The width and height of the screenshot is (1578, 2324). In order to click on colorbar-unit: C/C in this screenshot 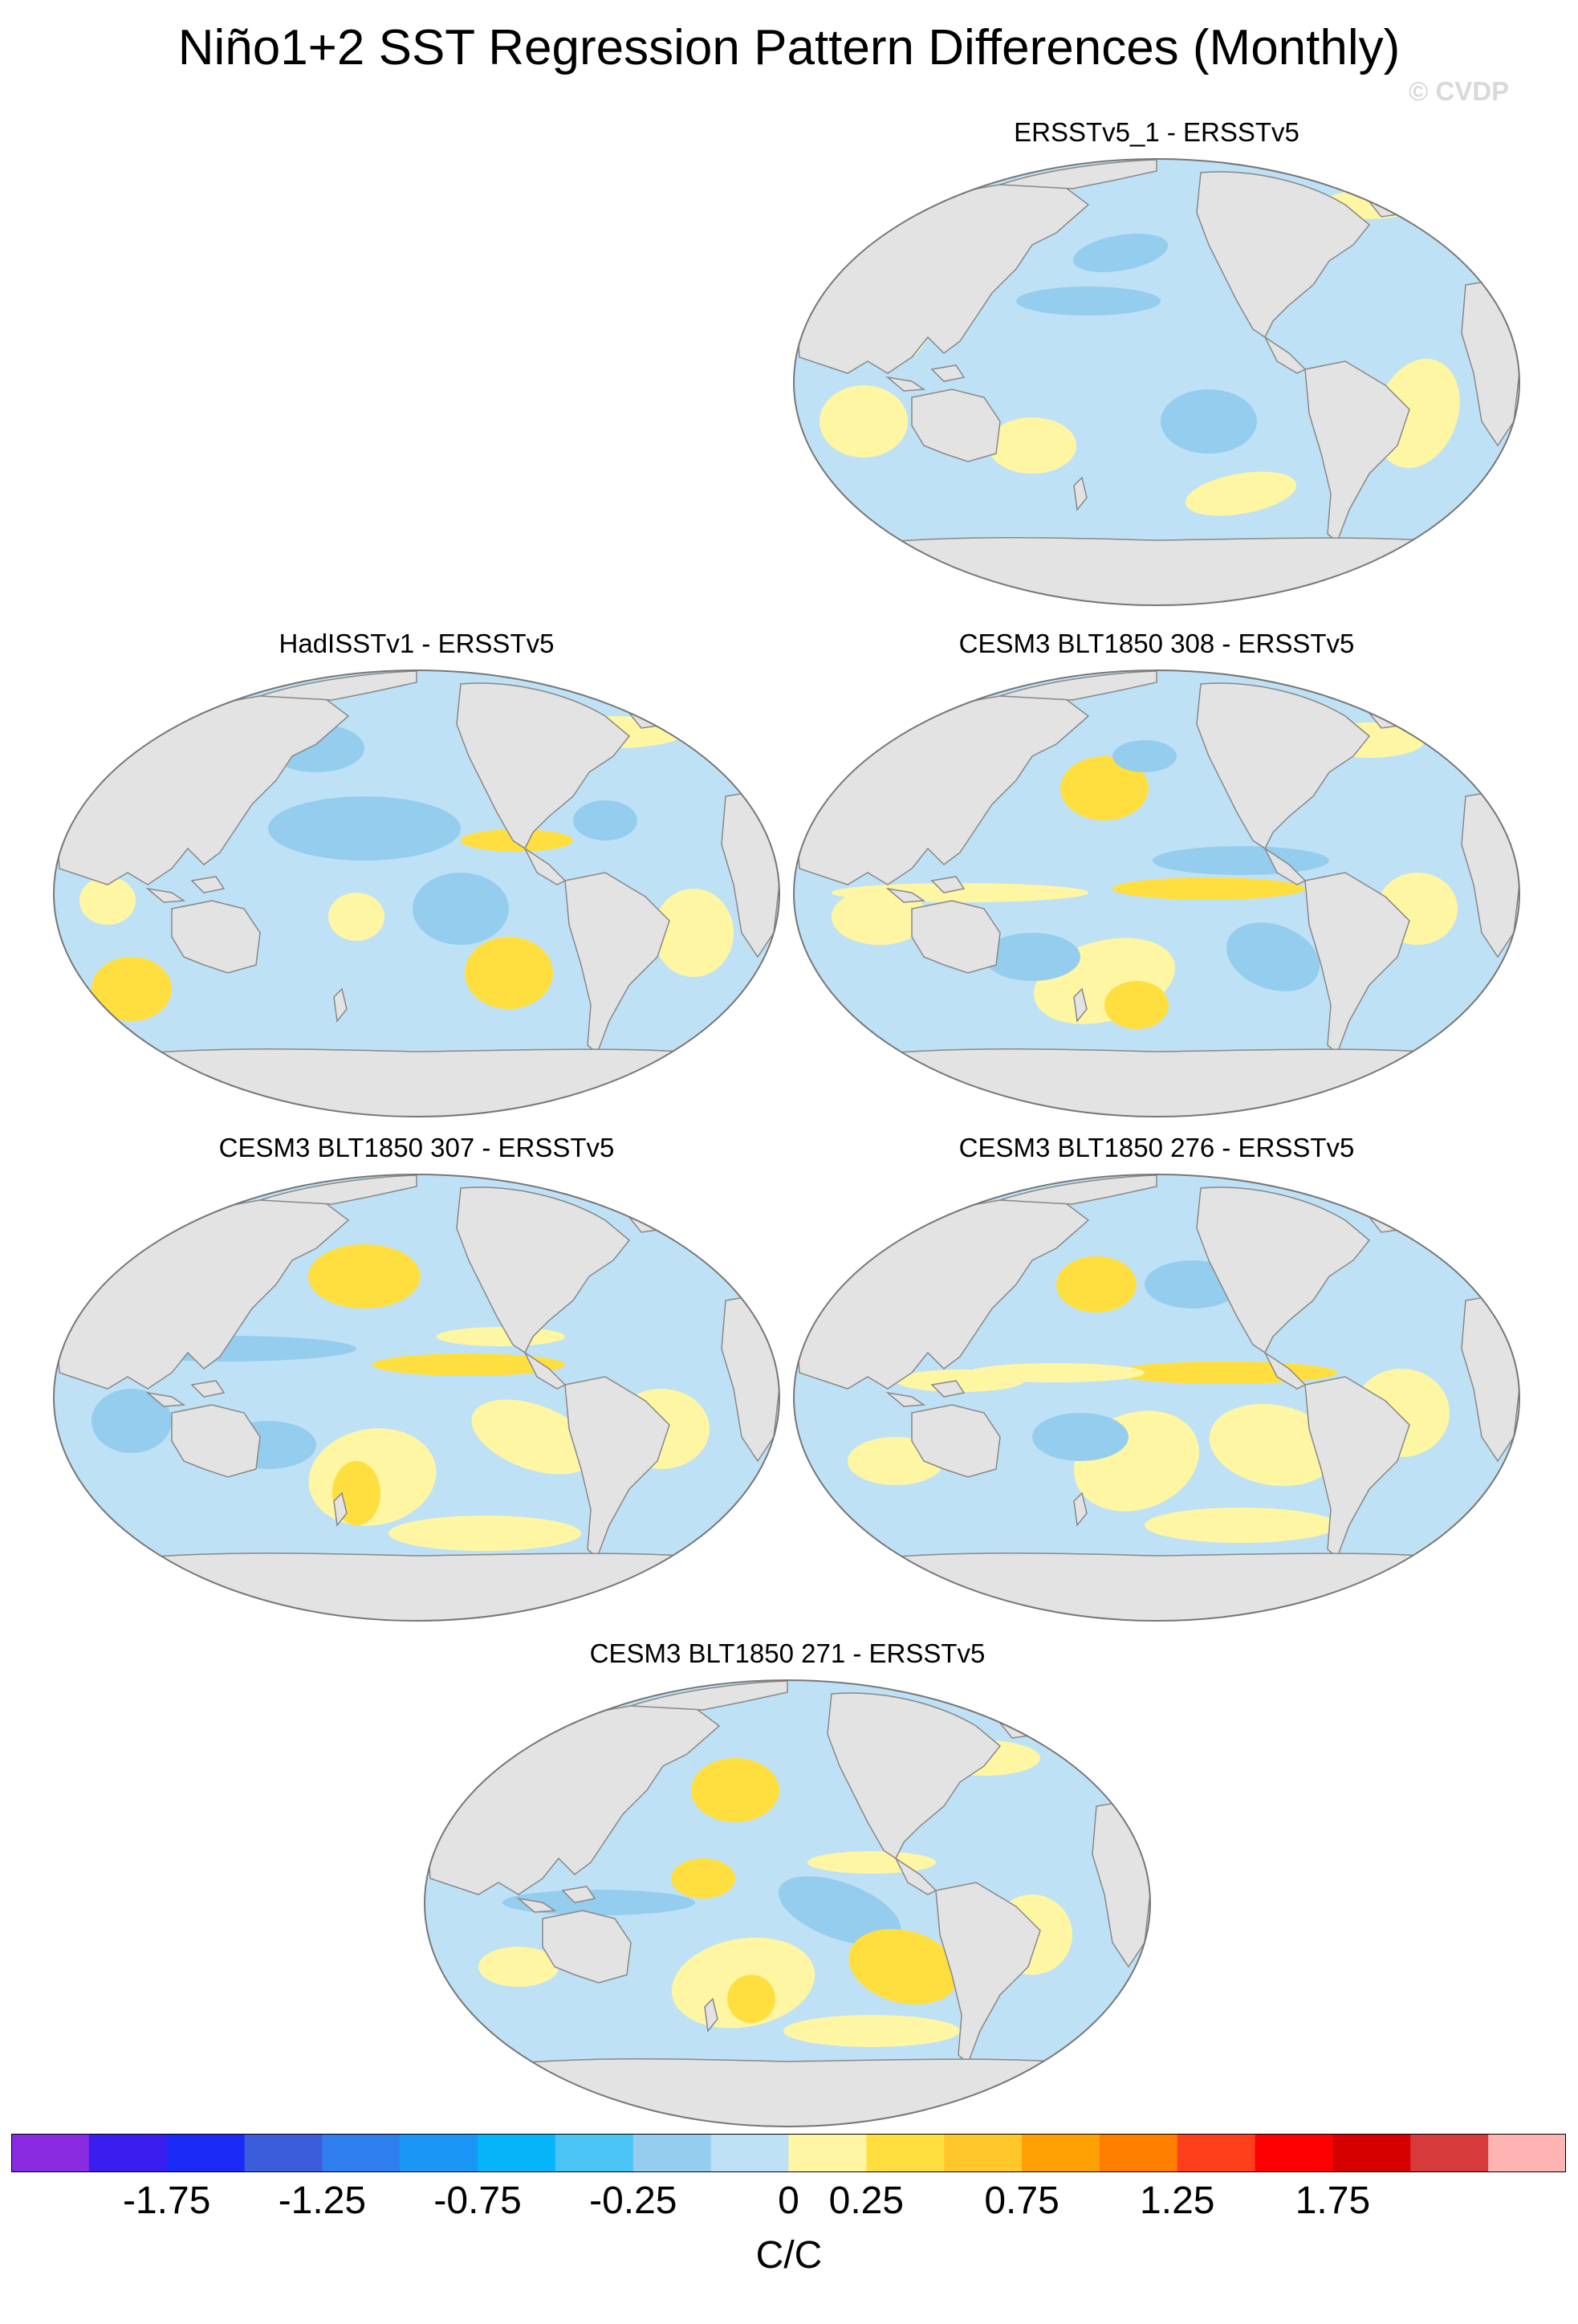, I will do `click(789, 2255)`.